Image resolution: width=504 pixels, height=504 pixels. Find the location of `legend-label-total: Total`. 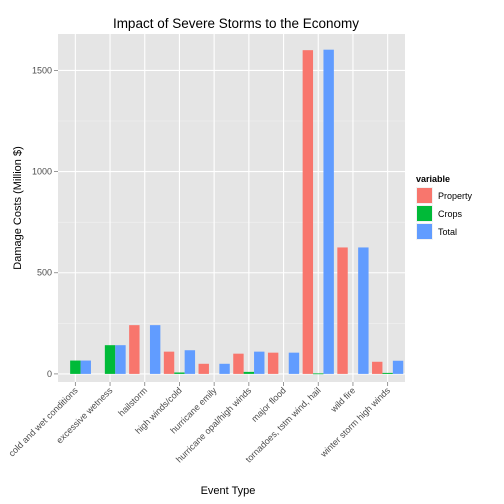

legend-label-total: Total is located at coordinates (447, 232).